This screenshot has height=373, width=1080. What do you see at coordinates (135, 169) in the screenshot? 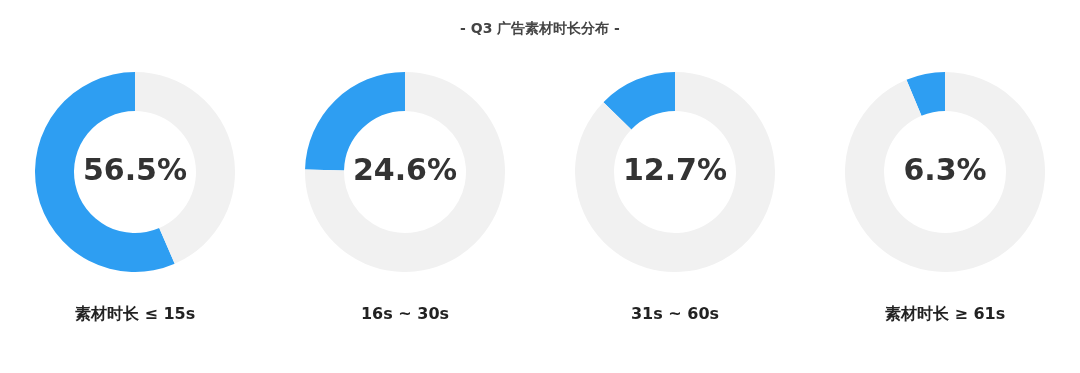
I see `data-label: 56.5%` at bounding box center [135, 169].